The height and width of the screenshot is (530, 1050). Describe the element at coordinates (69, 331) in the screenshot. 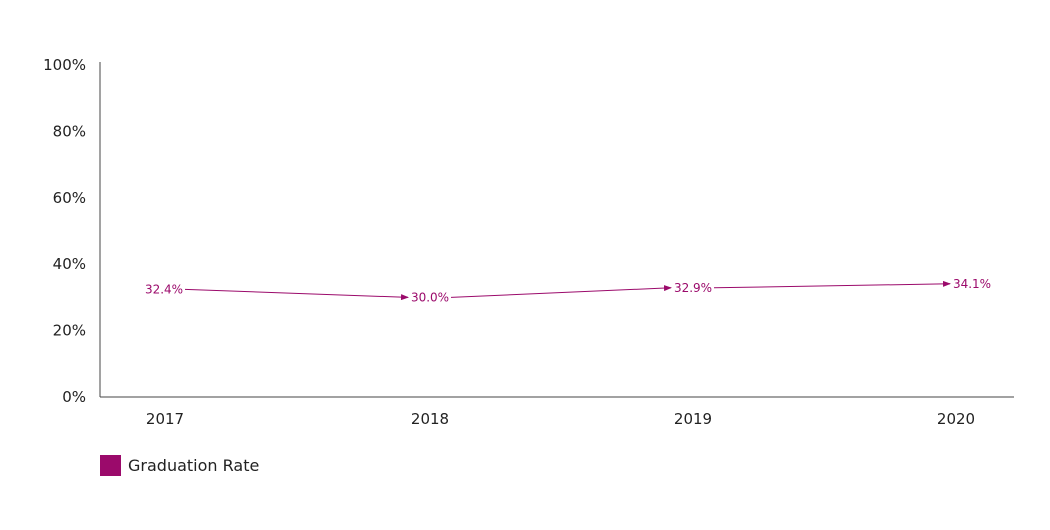

I see `y-tick-label: 20%` at that location.